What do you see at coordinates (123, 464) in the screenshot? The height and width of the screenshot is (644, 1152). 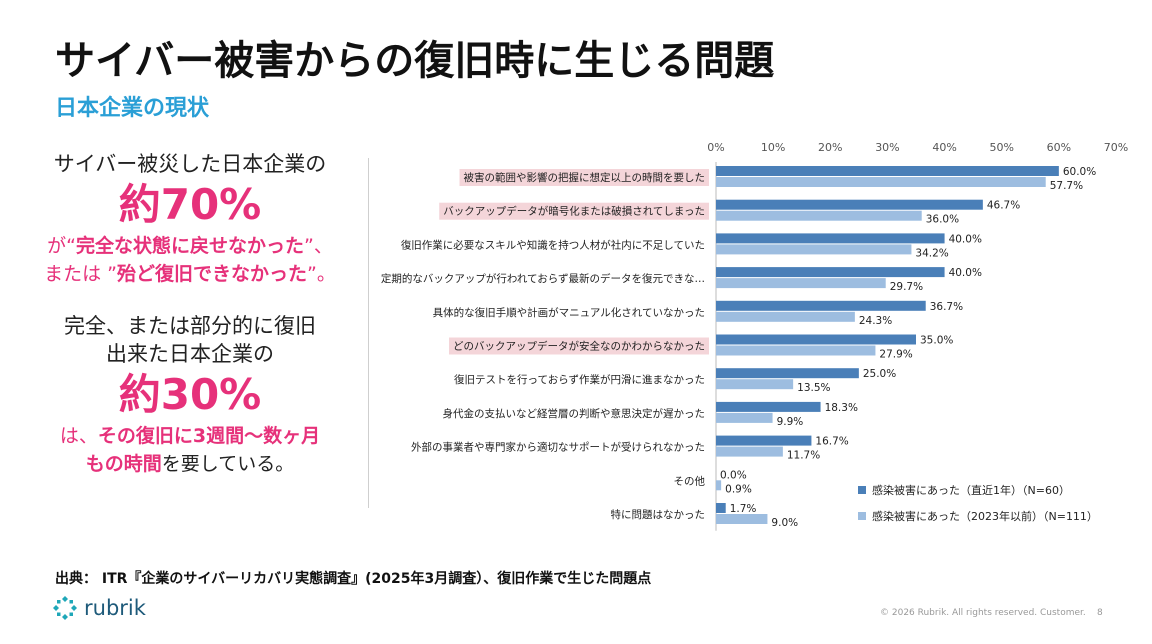 I see `summary-line-7-bold: もの時間` at bounding box center [123, 464].